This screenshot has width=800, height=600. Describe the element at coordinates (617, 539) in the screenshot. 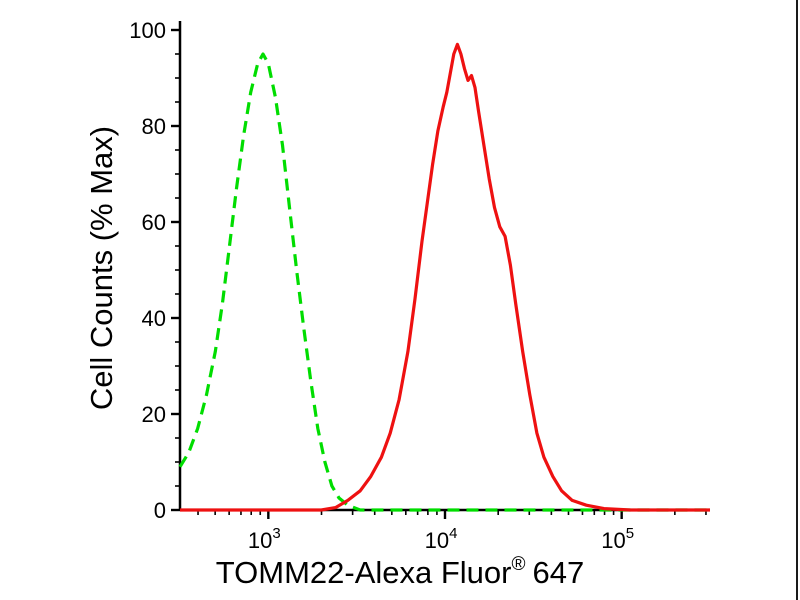

I see `x-tick-label: 10⁵` at that location.